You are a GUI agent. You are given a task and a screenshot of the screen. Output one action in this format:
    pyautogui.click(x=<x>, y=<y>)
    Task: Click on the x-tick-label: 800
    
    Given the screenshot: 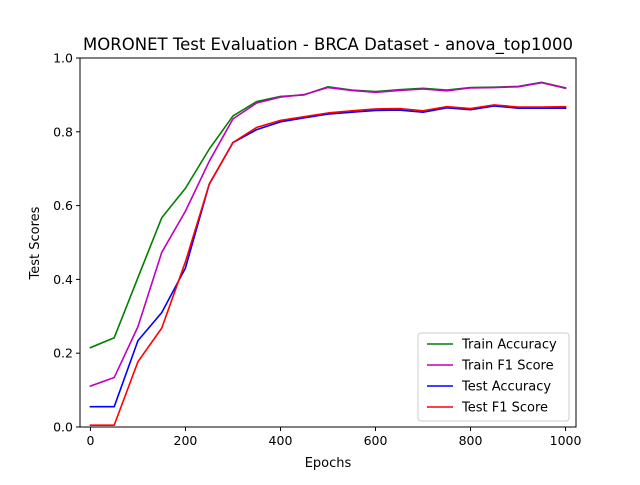 What is the action you would take?
    pyautogui.click(x=471, y=440)
    